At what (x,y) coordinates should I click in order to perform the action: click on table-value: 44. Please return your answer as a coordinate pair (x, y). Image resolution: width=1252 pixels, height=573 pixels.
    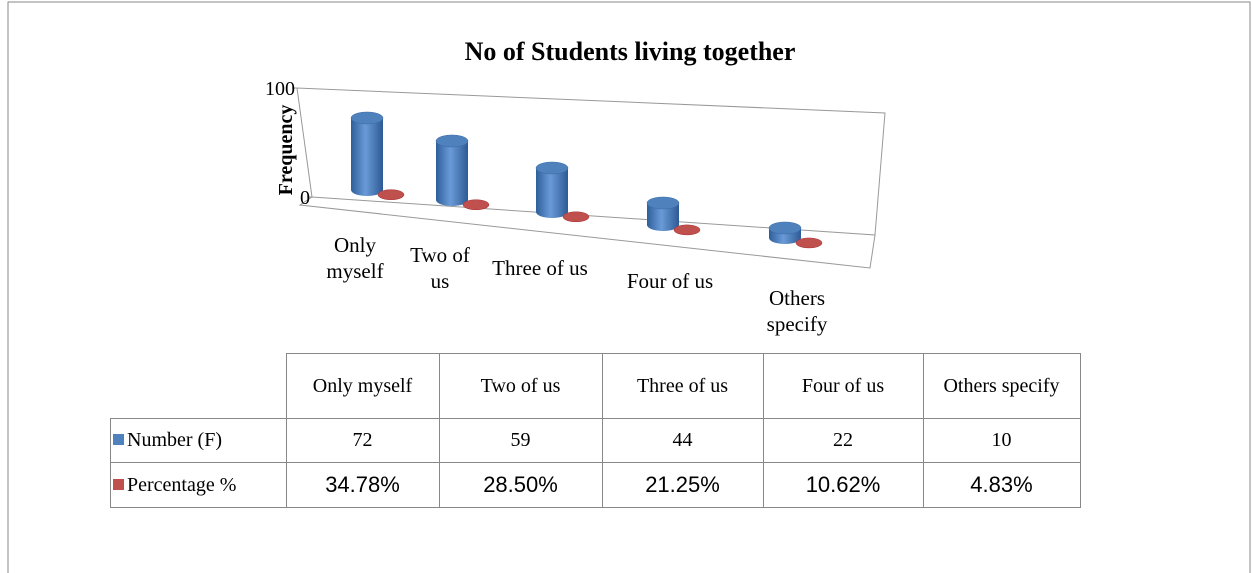
    Looking at the image, I should click on (682, 440).